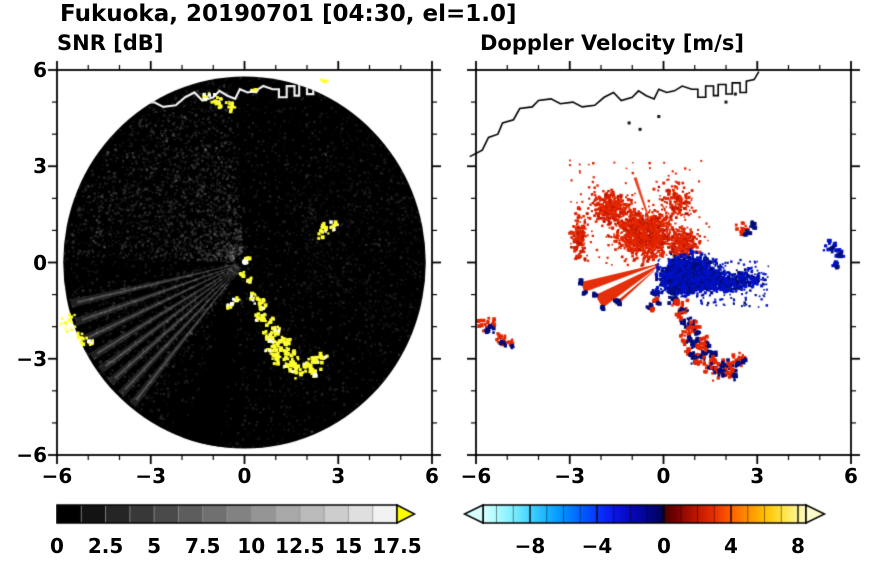 This screenshot has height=570, width=870. What do you see at coordinates (40, 70) in the screenshot?
I see `snr-y-tick-label: 6` at bounding box center [40, 70].